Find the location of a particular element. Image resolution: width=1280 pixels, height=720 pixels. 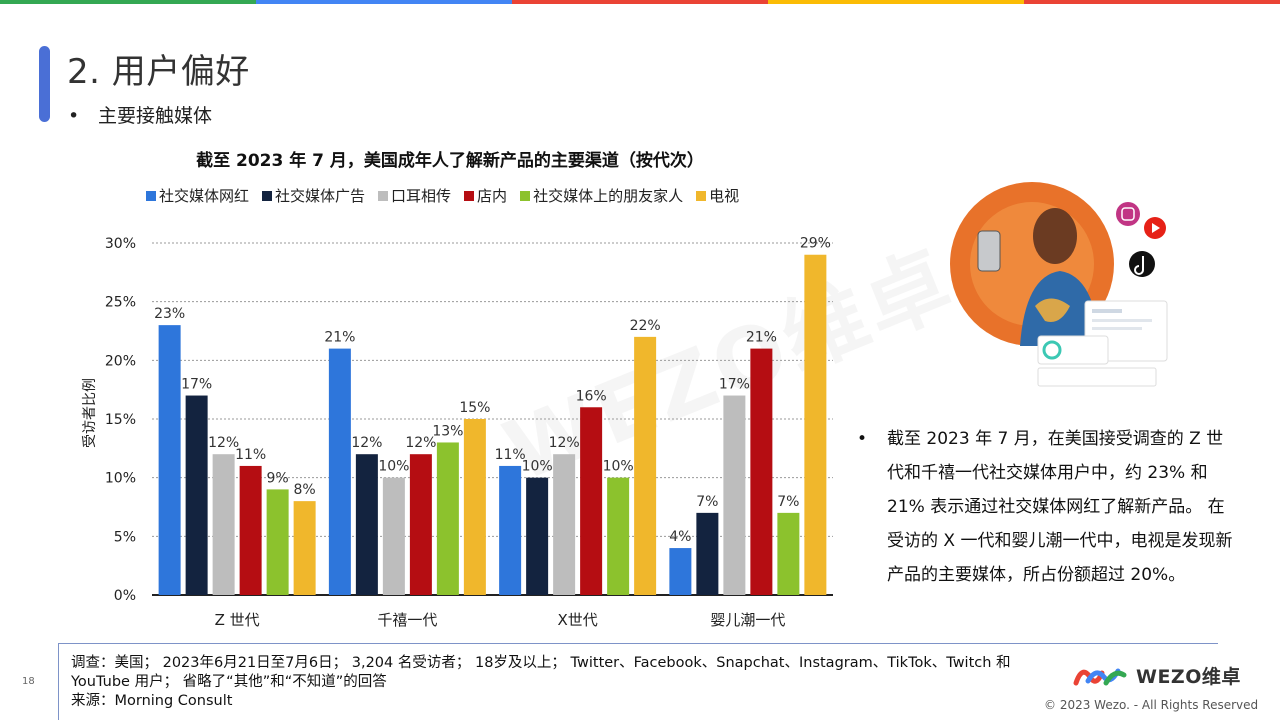

legend-item: 社交媒体上的朋友家人 is located at coordinates (601, 195).